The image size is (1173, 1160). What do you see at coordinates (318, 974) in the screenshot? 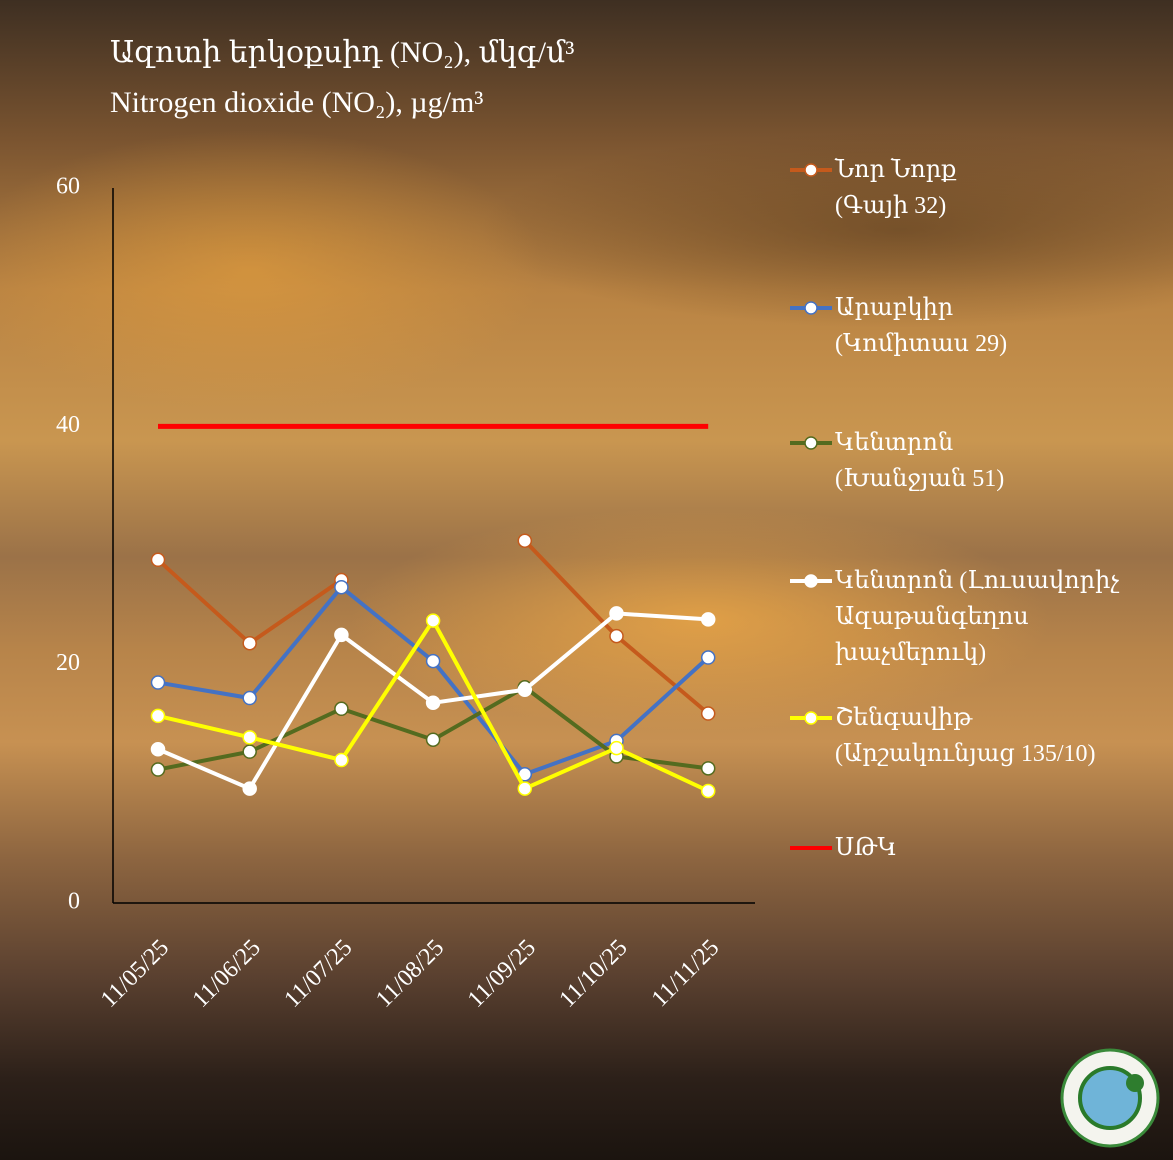
I see `x-tick-label: 11/07/25` at bounding box center [318, 974].